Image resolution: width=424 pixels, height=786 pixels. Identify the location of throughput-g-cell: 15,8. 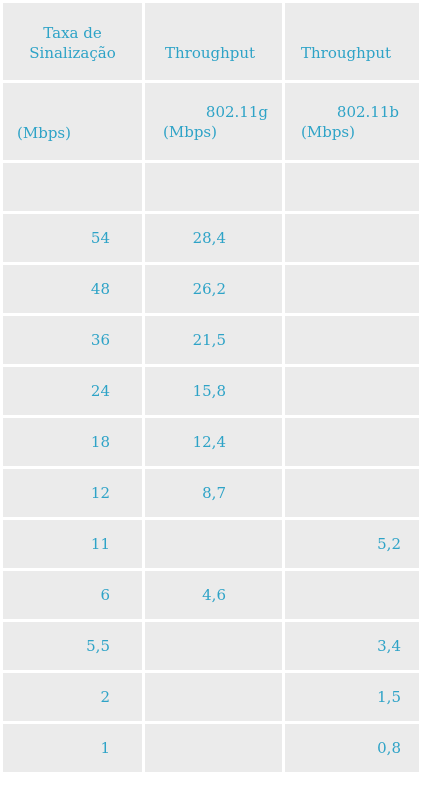
(215, 392).